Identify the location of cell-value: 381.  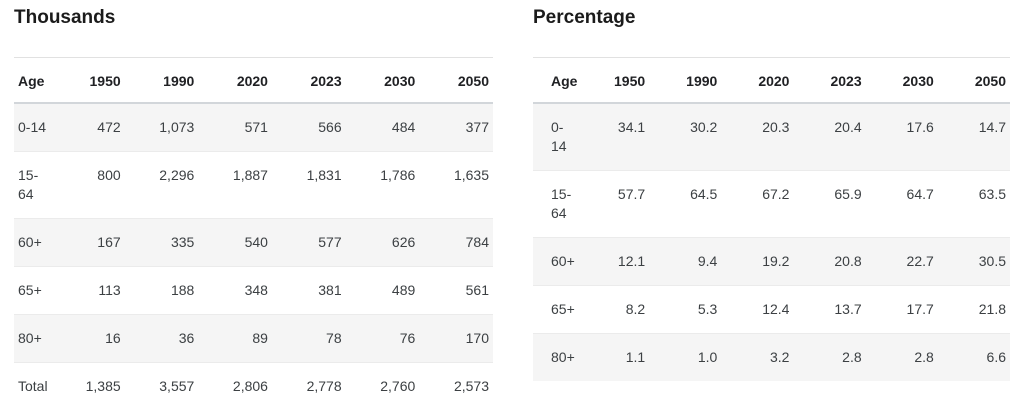
(308, 290).